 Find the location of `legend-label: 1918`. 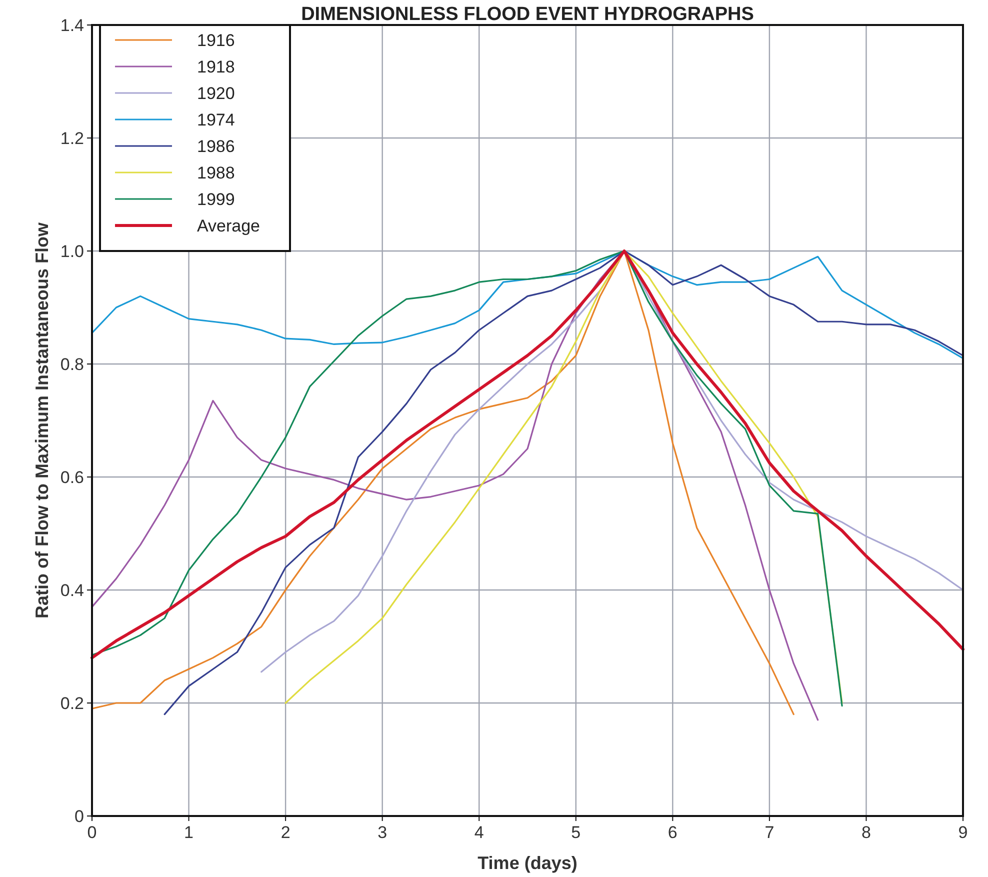

legend-label: 1918 is located at coordinates (216, 67).